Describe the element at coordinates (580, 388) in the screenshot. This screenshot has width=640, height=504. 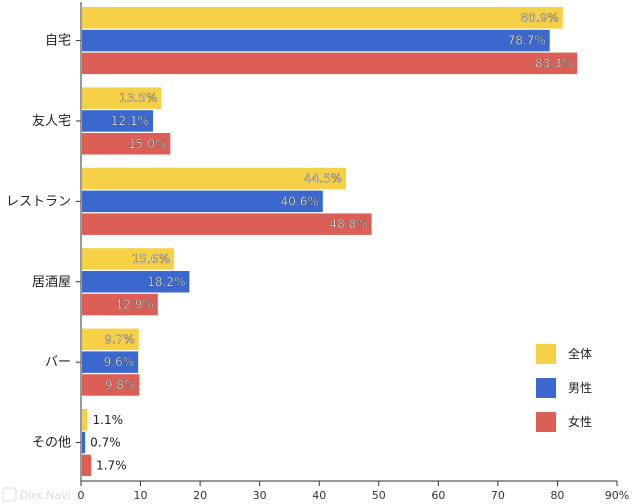
I see `legend-label: 男性` at that location.